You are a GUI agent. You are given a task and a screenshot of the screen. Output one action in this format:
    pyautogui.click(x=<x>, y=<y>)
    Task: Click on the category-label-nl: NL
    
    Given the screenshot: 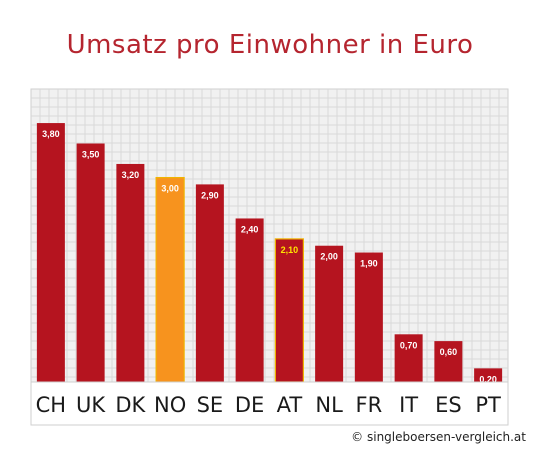 What is the action you would take?
    pyautogui.click(x=329, y=405)
    